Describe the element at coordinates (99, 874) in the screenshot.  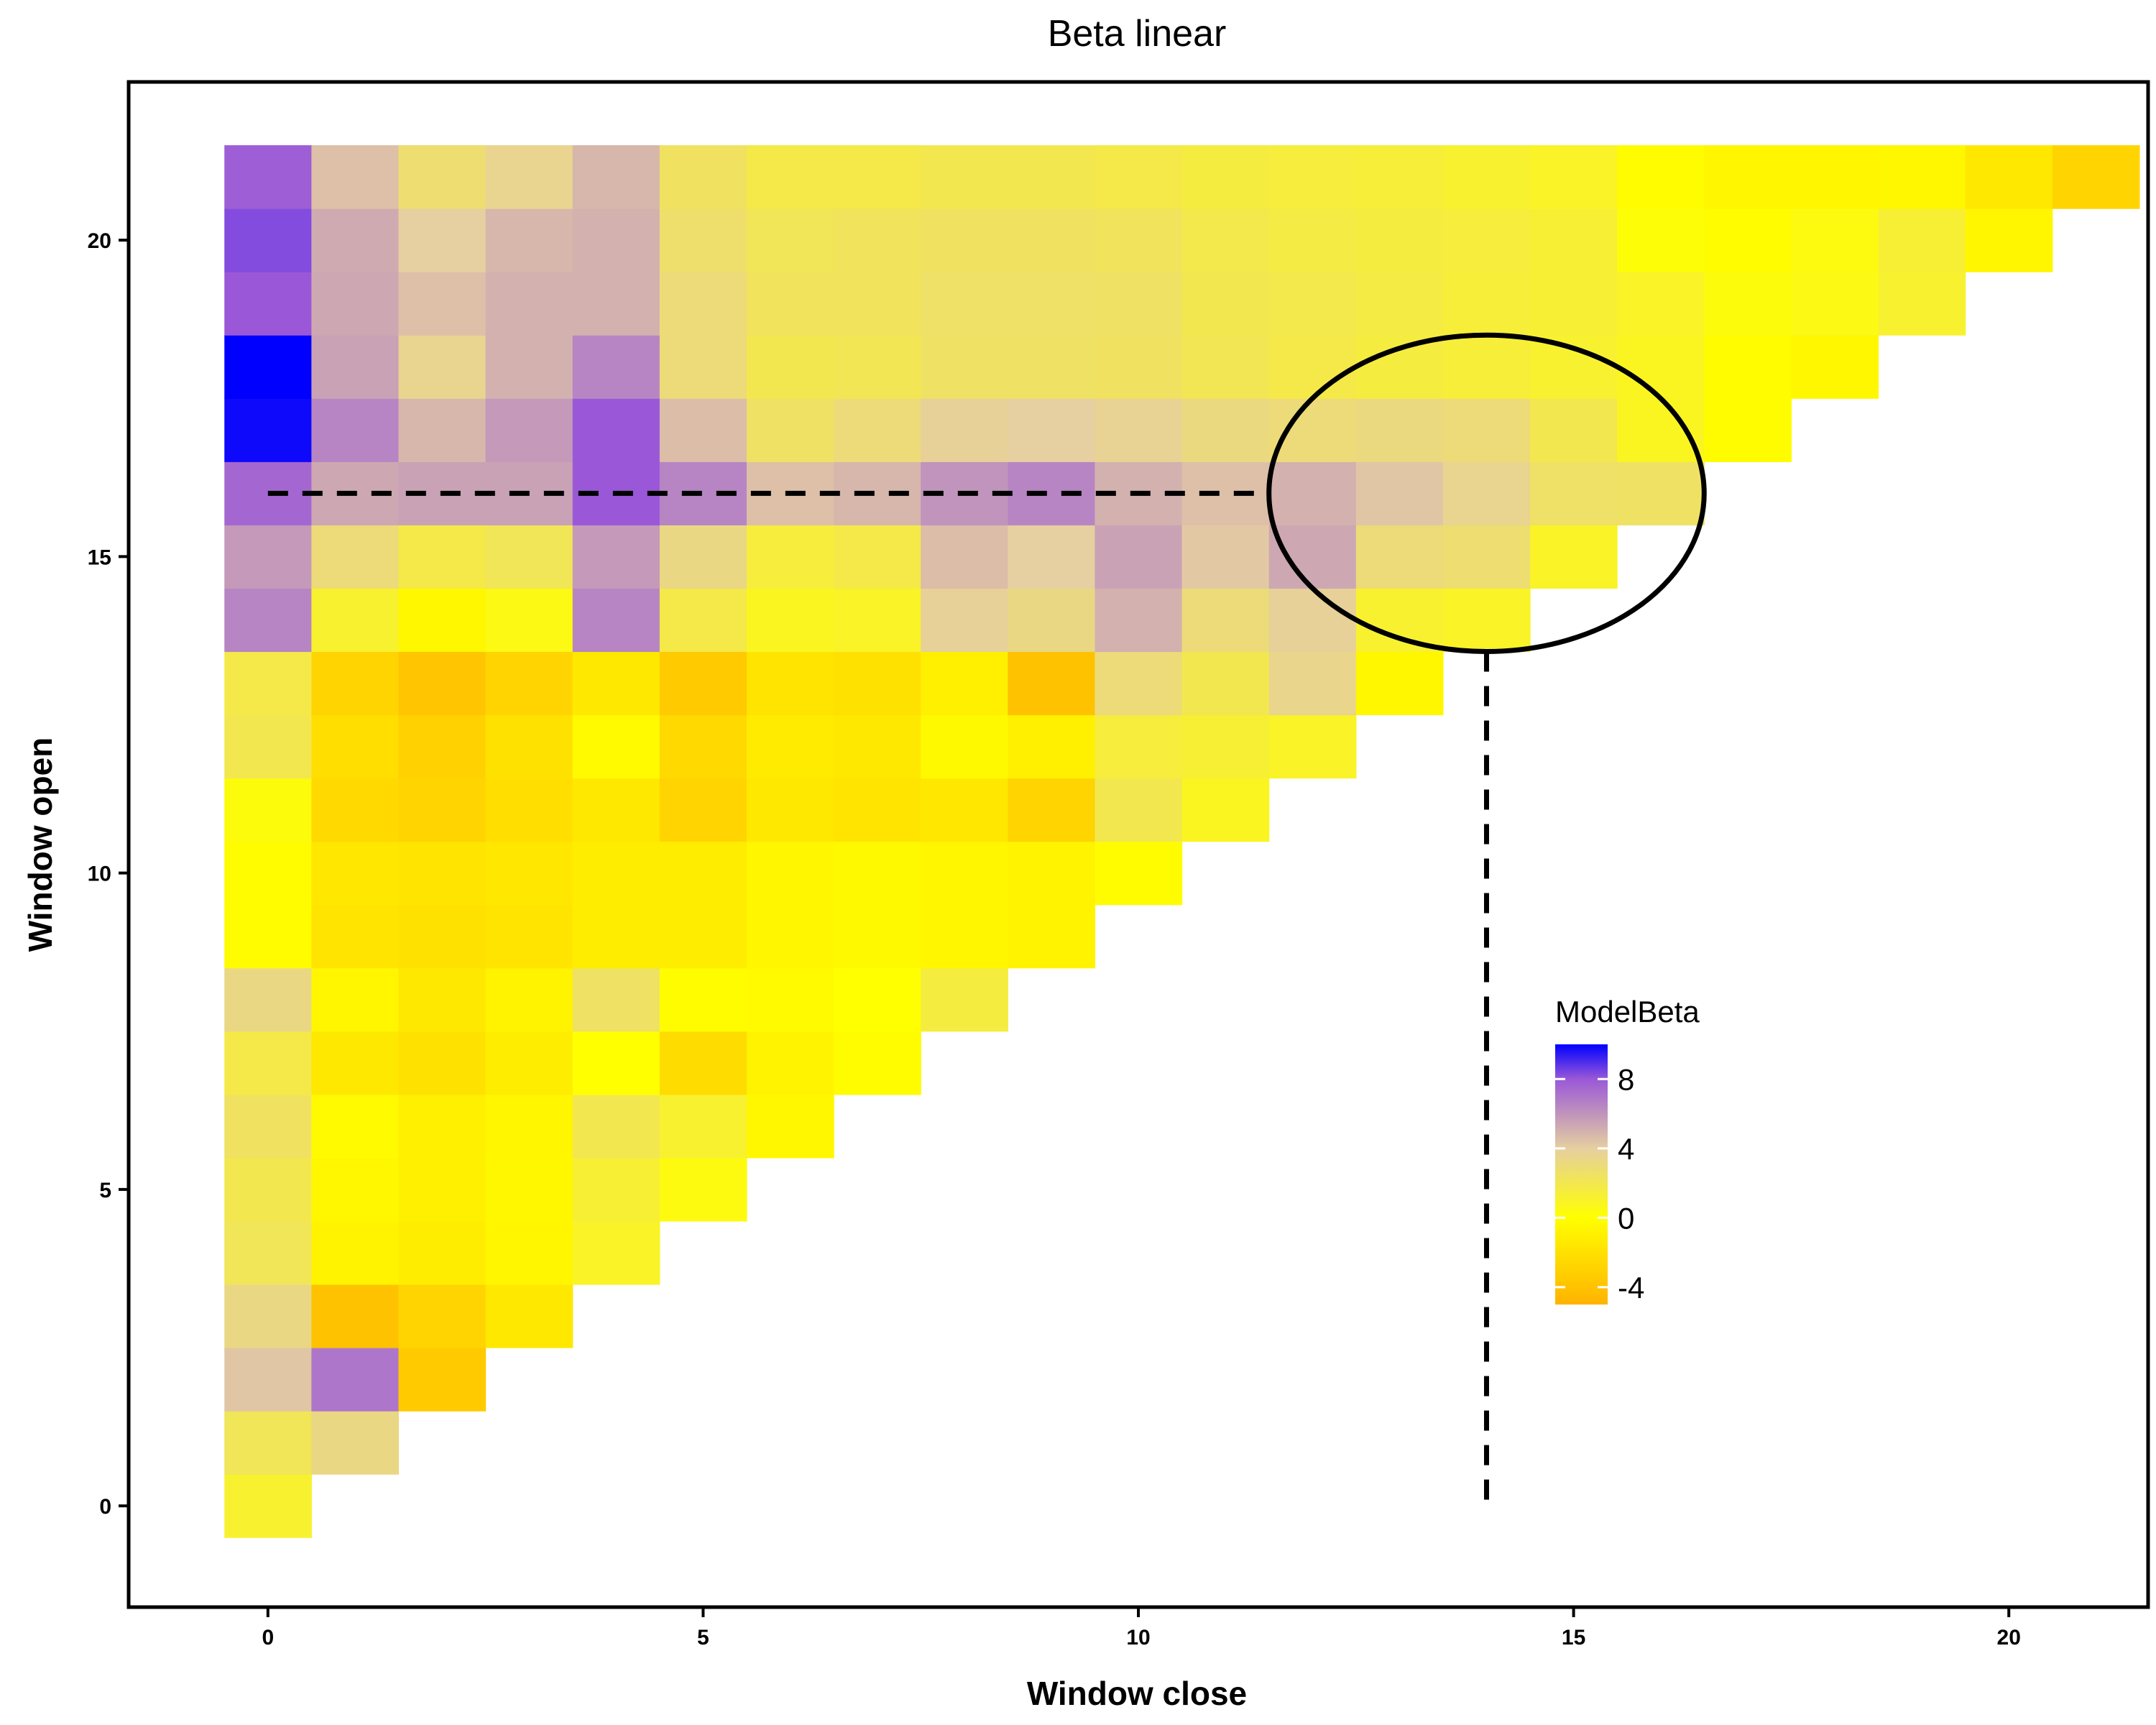
I see `y-tick-label: 10` at that location.